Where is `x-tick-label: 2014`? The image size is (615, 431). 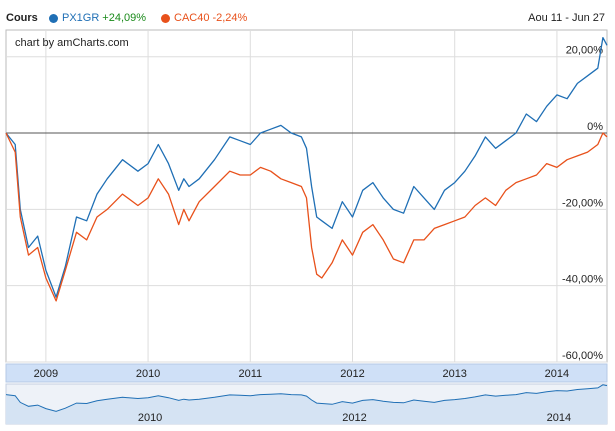 x-tick-label: 2014 is located at coordinates (557, 374).